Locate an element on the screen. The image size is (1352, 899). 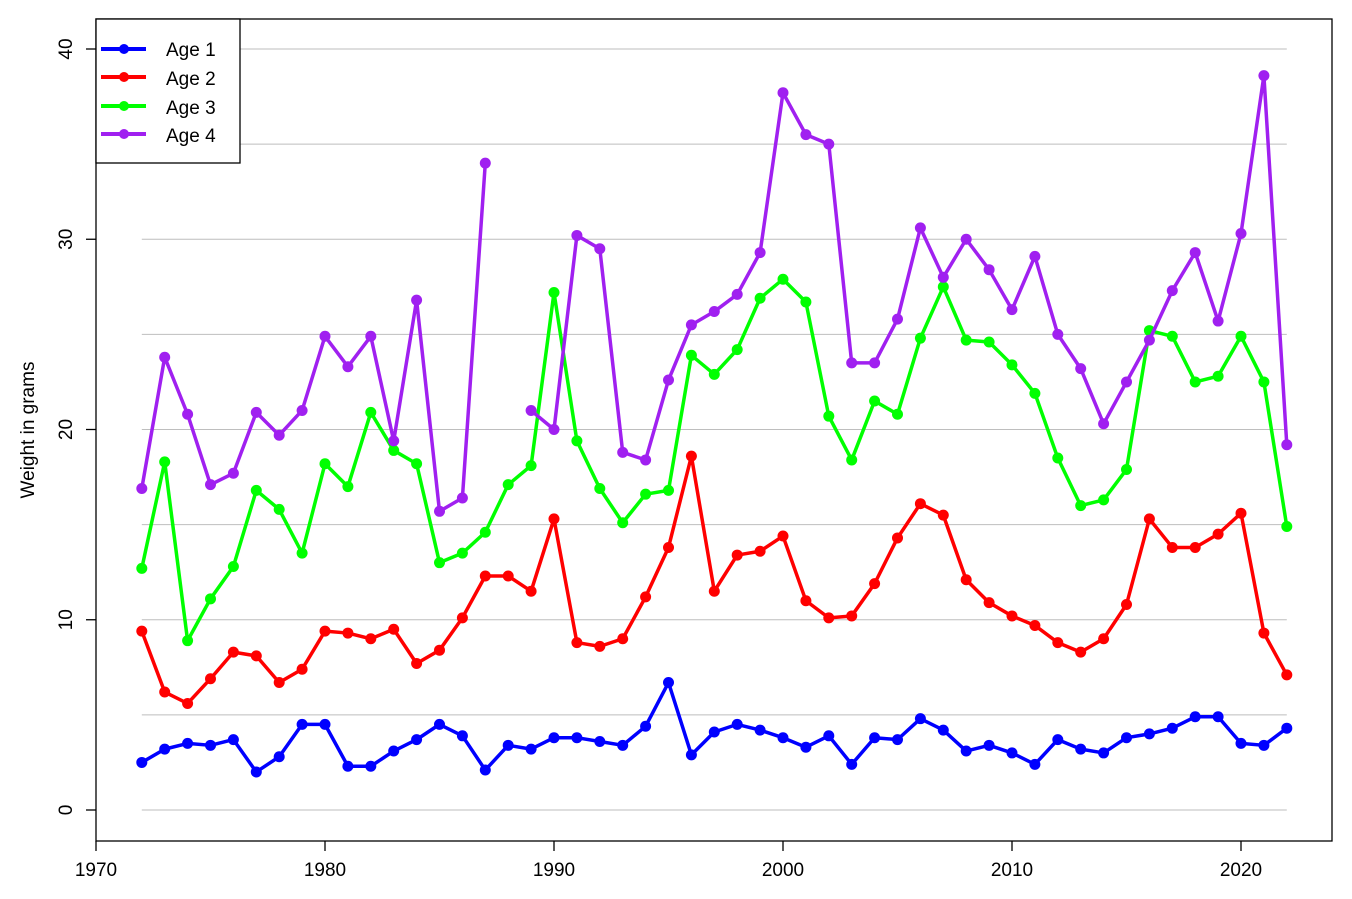
legend-item-age-1: Age 1 is located at coordinates (158, 50).